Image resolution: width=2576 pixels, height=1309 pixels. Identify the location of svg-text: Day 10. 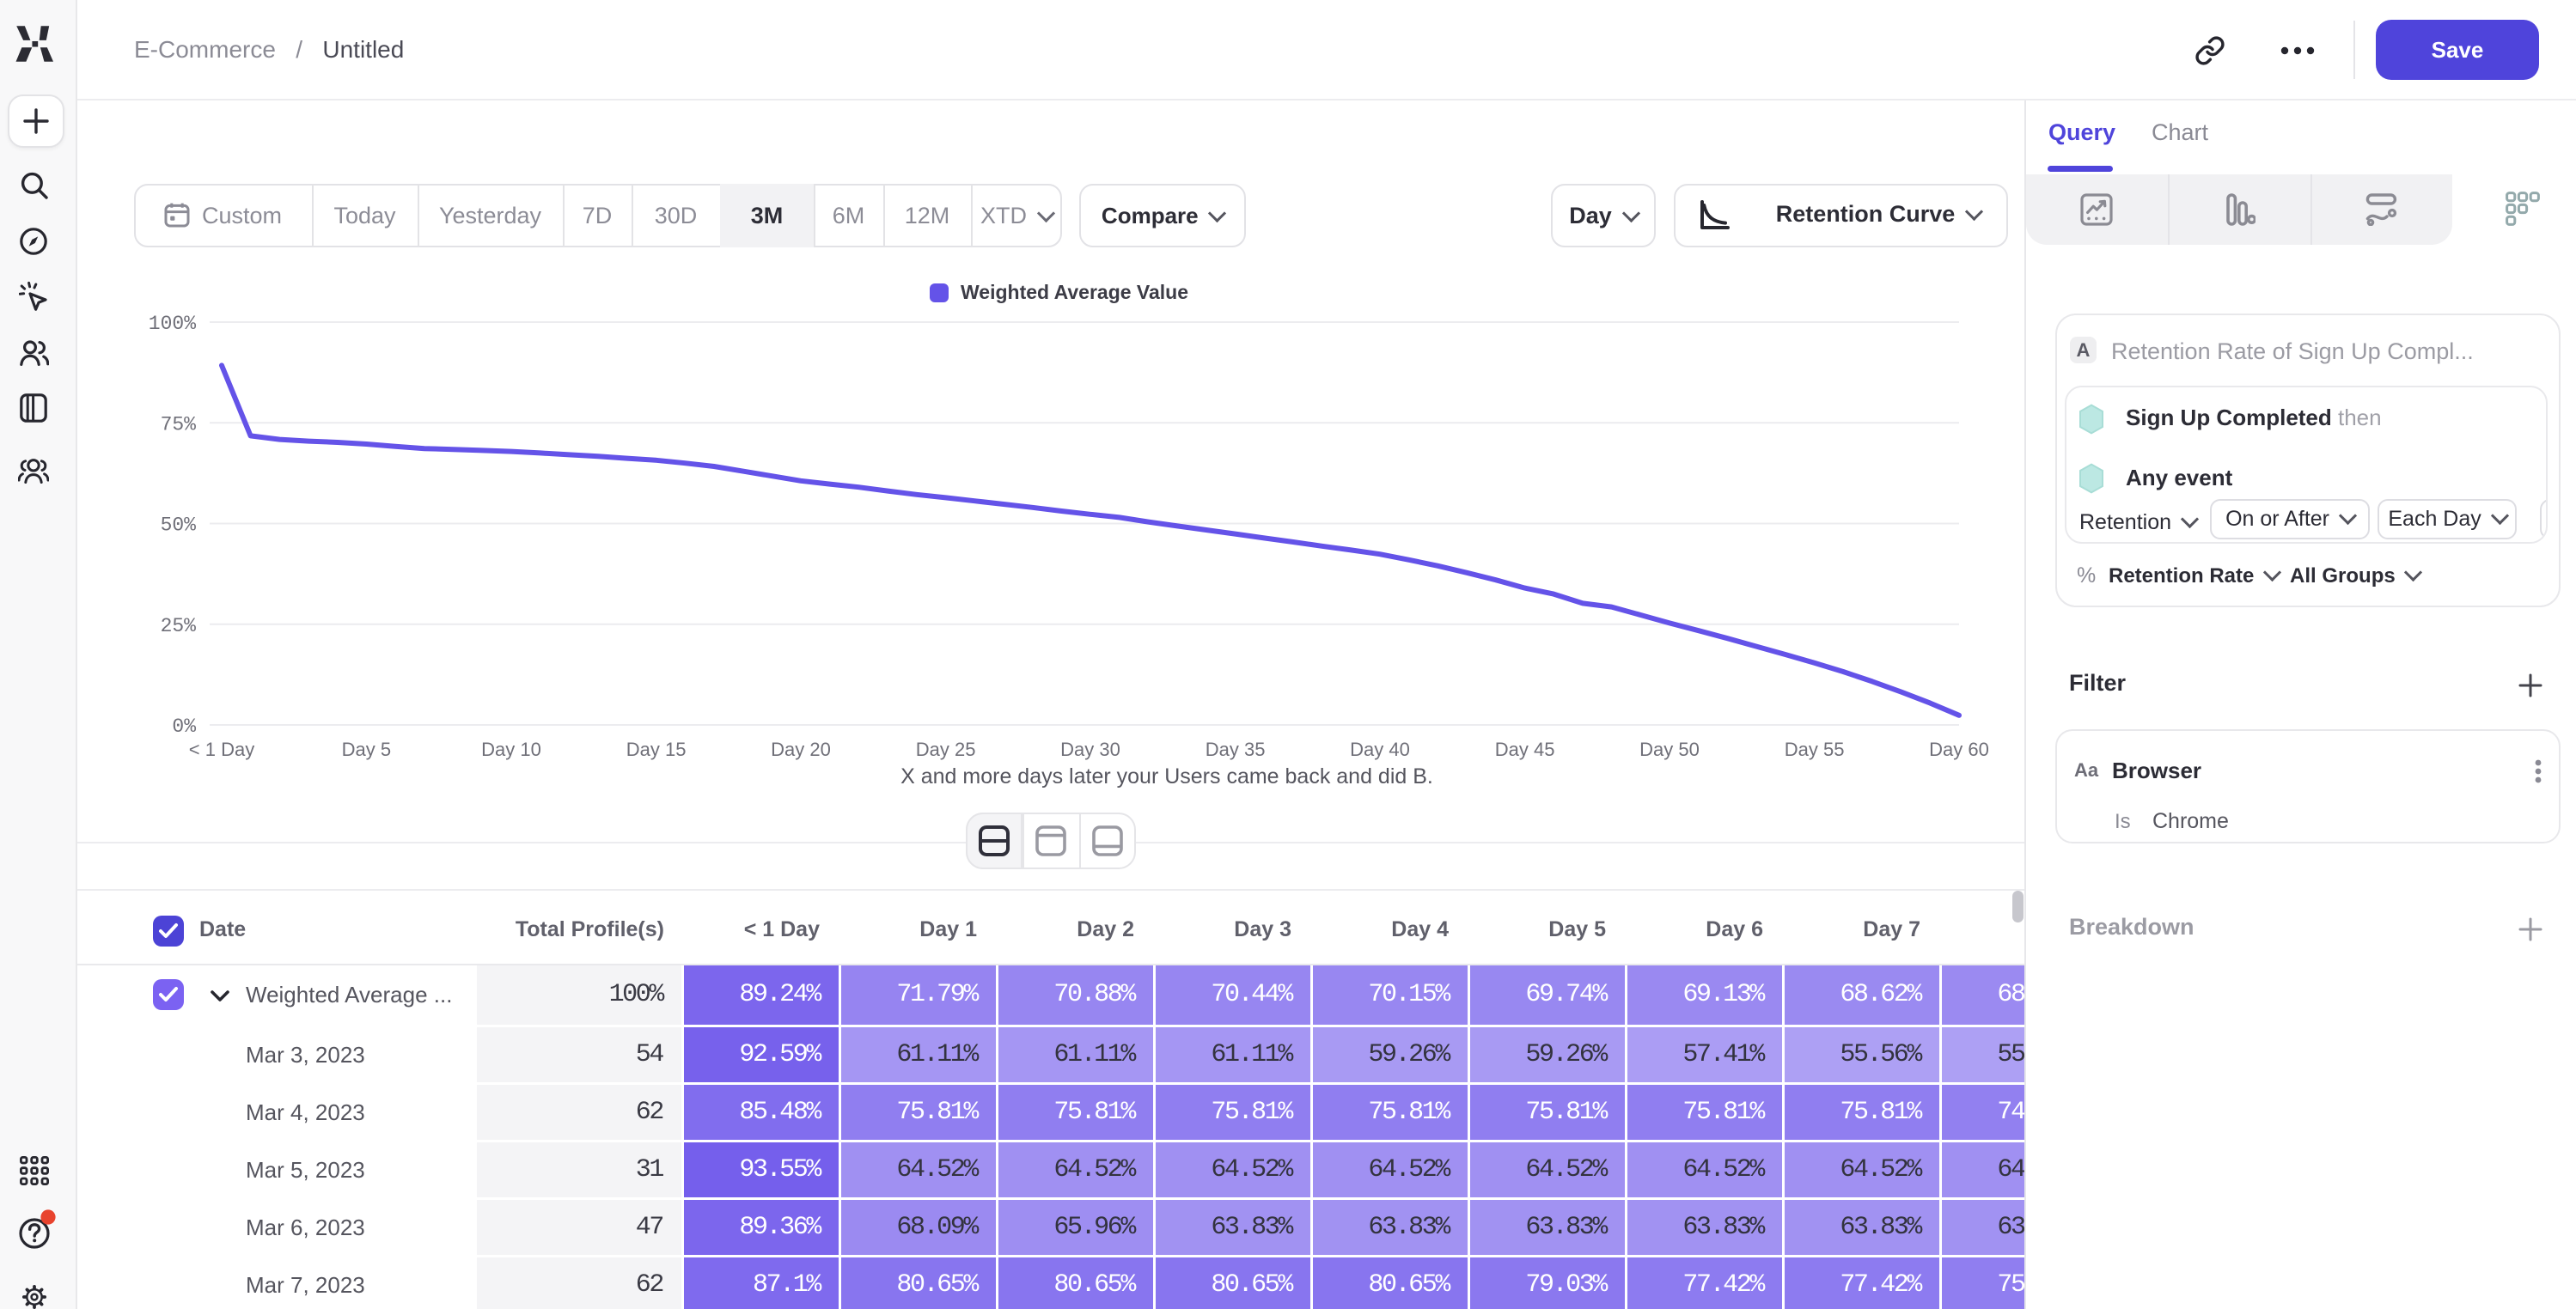
(511, 749).